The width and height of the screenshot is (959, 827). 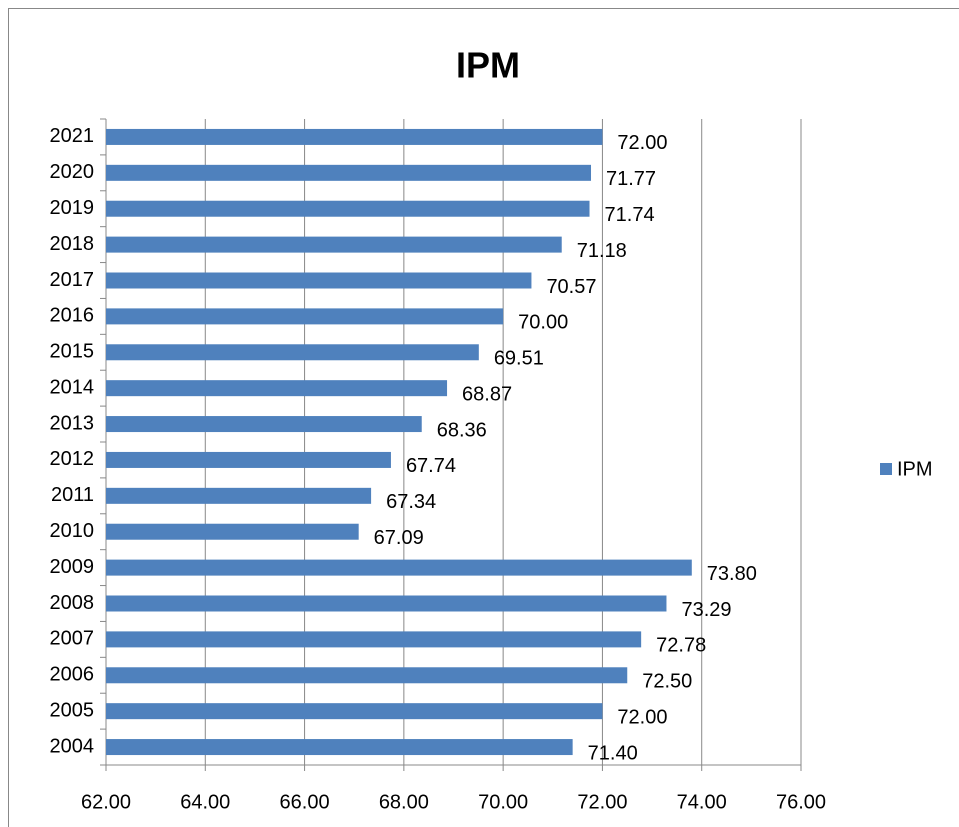 What do you see at coordinates (602, 802) in the screenshot?
I see `x-tick-label: 72.00` at bounding box center [602, 802].